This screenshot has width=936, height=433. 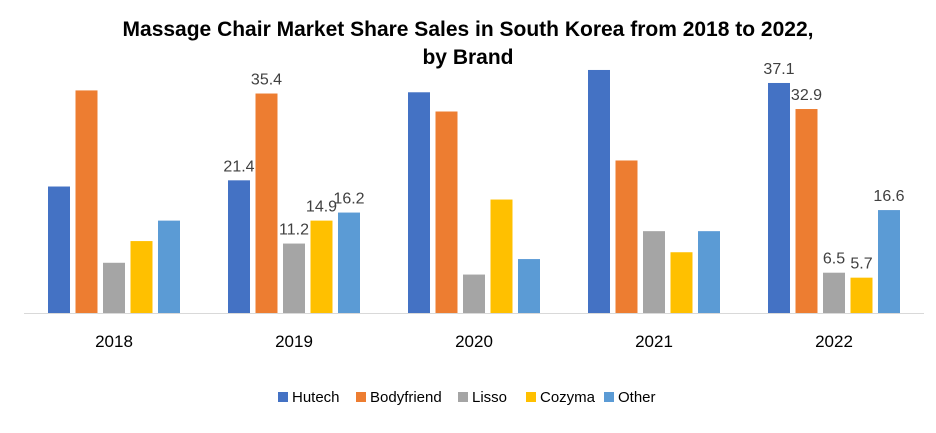 I want to click on data-label-hutech-2019: 21.4, so click(x=238, y=166).